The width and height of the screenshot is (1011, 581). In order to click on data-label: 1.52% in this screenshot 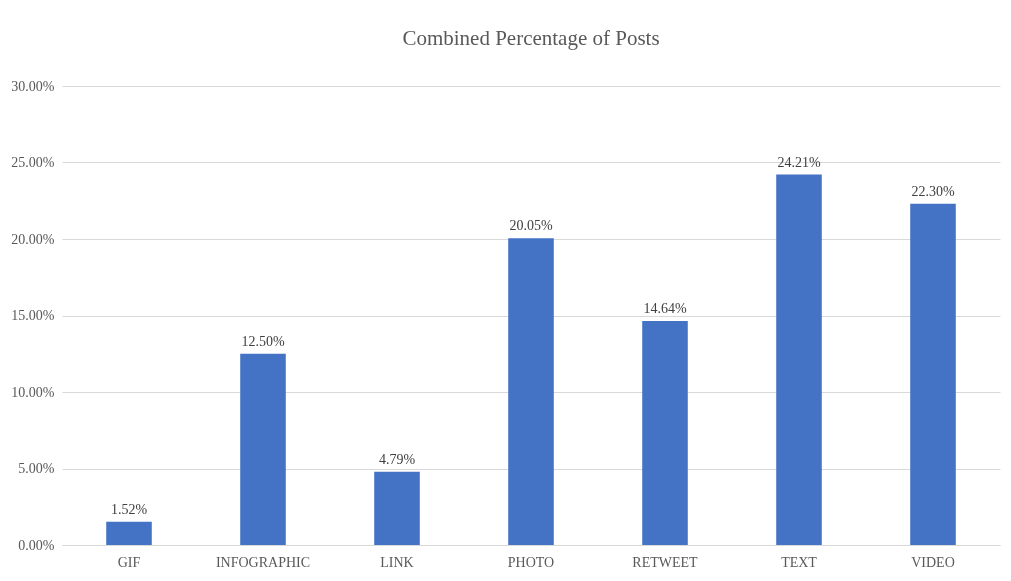, I will do `click(129, 509)`.